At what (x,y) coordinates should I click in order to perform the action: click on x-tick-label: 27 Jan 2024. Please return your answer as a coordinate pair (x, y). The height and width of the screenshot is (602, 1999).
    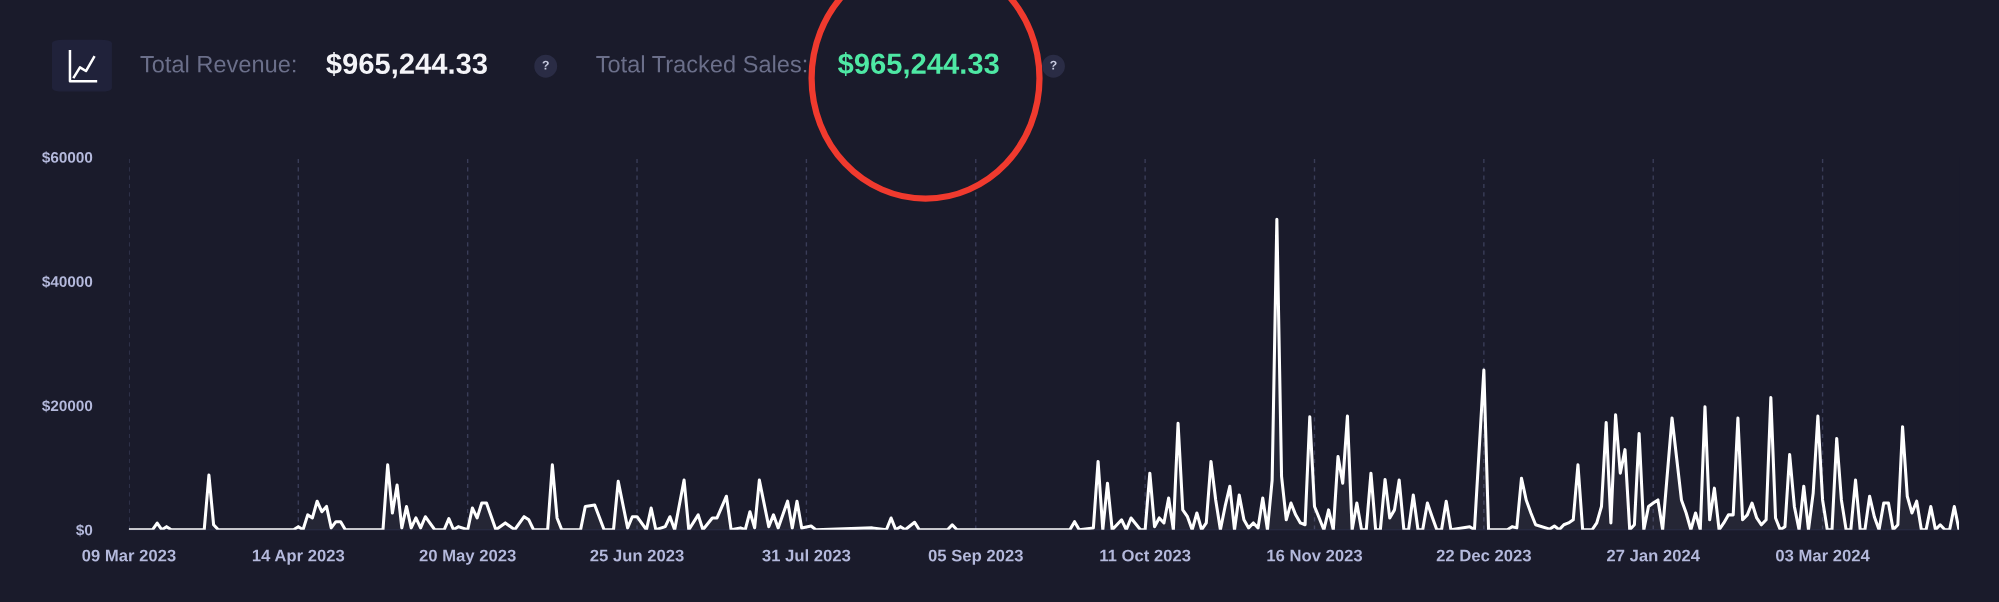
    Looking at the image, I should click on (1653, 555).